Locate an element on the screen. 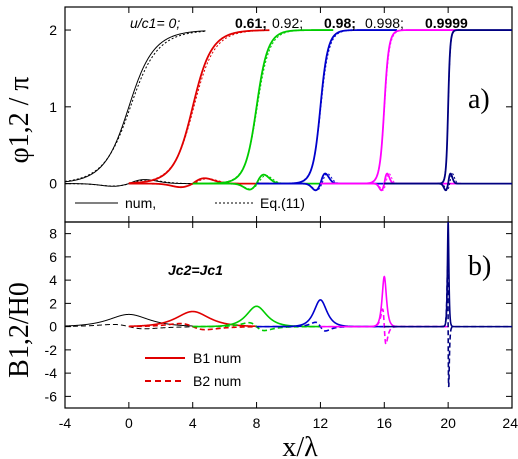 This screenshot has width=518, height=459. xtick-label-b: 8 is located at coordinates (257, 423).